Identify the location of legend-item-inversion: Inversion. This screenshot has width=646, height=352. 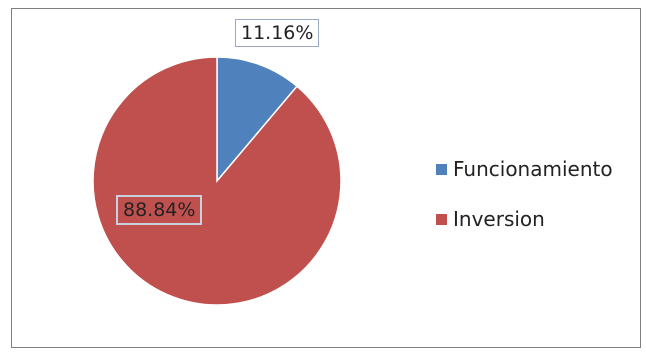
(524, 219).